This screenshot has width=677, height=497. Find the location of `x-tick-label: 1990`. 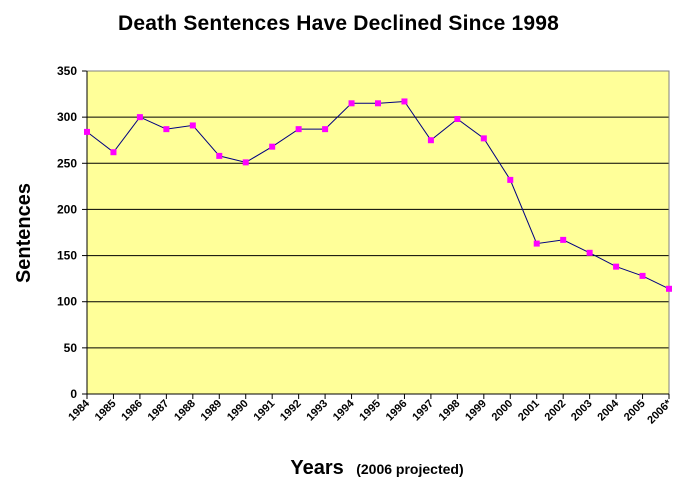

x-tick-label: 1990 is located at coordinates (238, 411).